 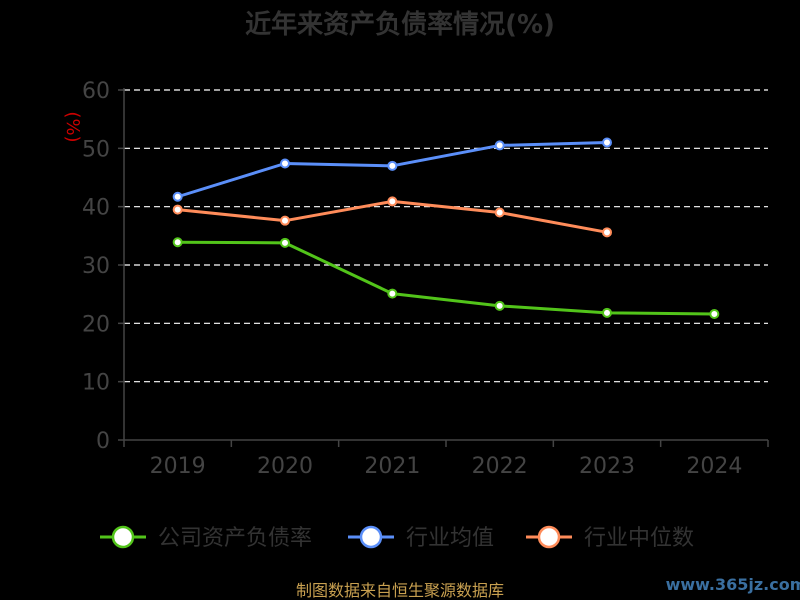 What do you see at coordinates (639, 538) in the screenshot?
I see `legend-label-2: 行业中位数` at bounding box center [639, 538].